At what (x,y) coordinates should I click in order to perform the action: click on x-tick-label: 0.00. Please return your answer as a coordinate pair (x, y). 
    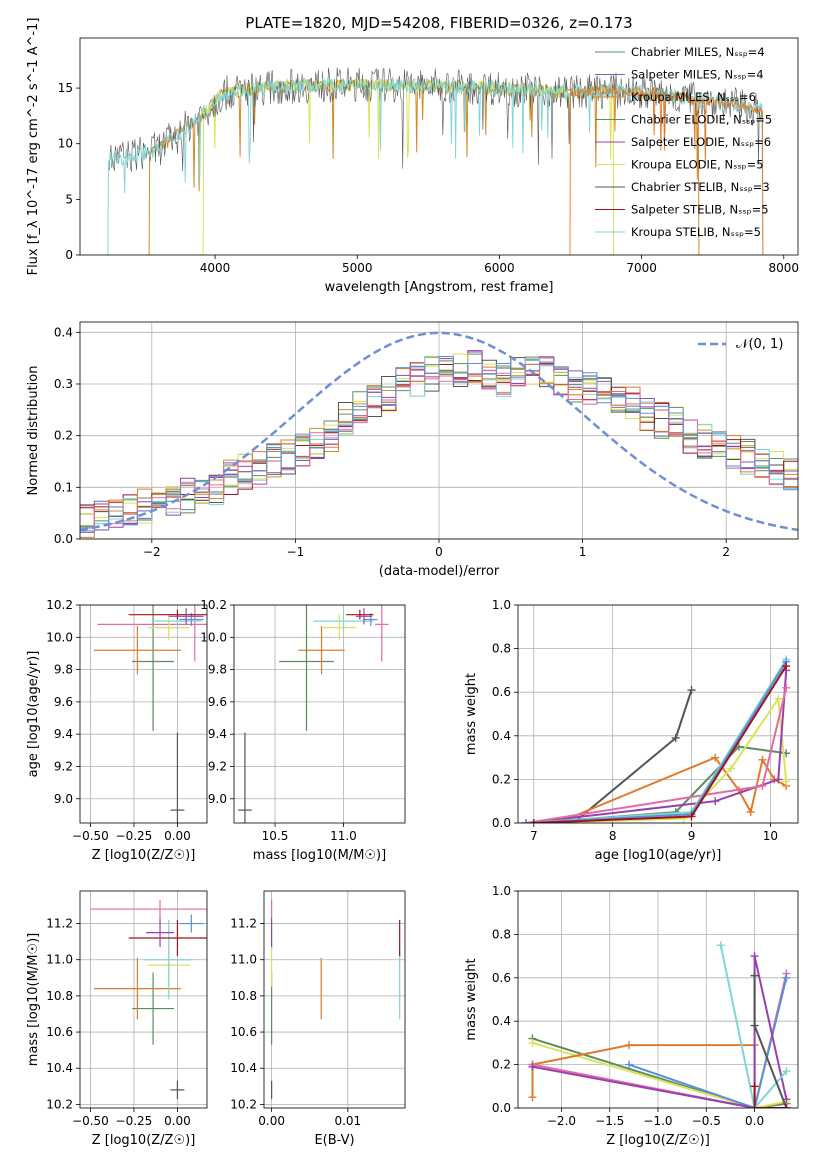
    Looking at the image, I should click on (177, 1121).